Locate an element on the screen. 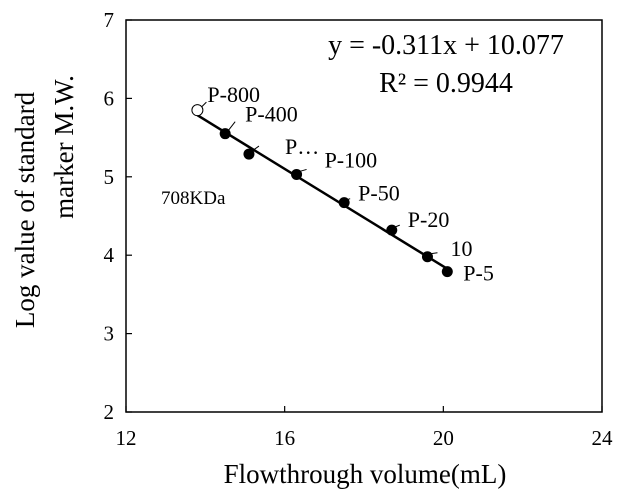  regression-line is located at coordinates (322, 192).